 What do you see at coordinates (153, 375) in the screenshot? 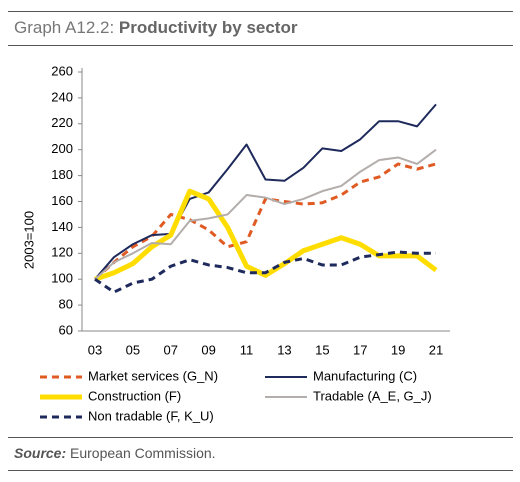
I see `legend-label: Market services (G_N)` at bounding box center [153, 375].